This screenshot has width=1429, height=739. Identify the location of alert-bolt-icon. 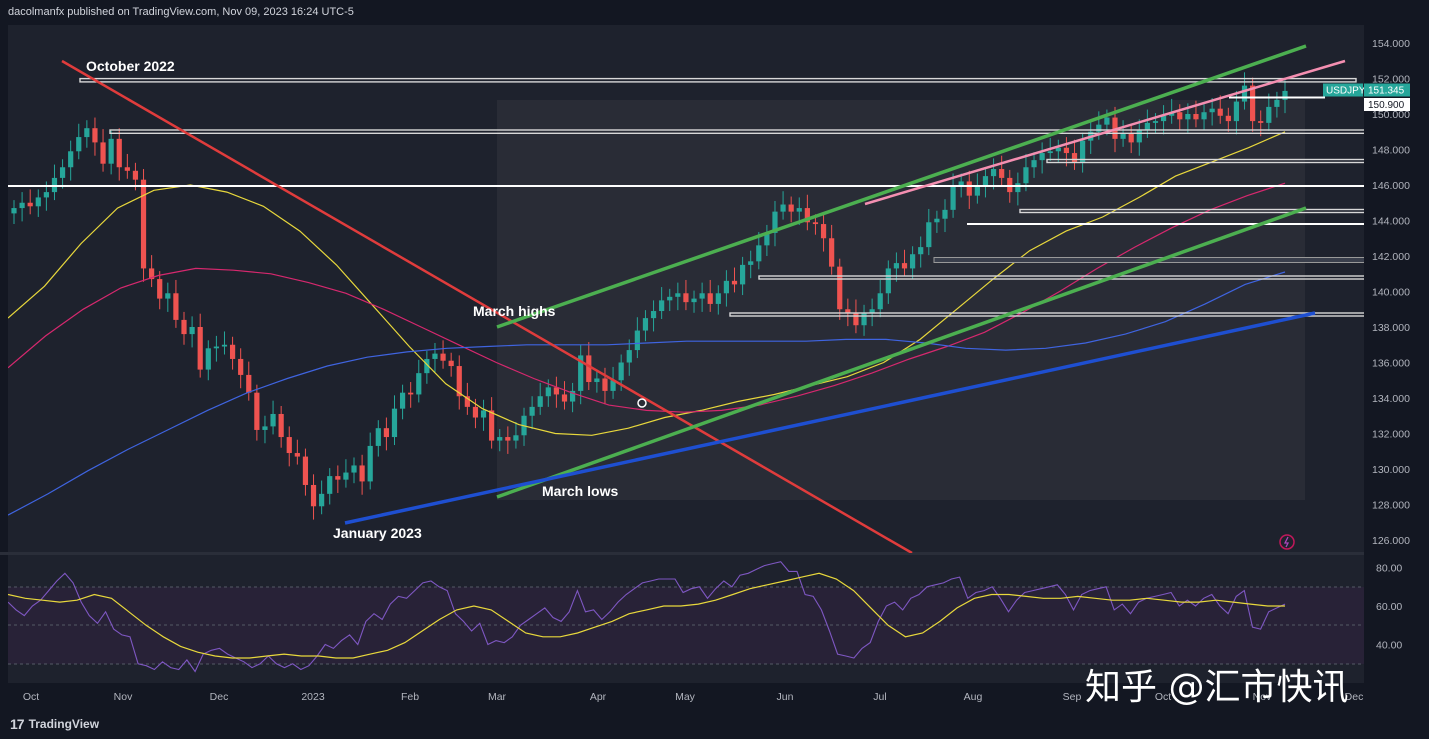
(1287, 542).